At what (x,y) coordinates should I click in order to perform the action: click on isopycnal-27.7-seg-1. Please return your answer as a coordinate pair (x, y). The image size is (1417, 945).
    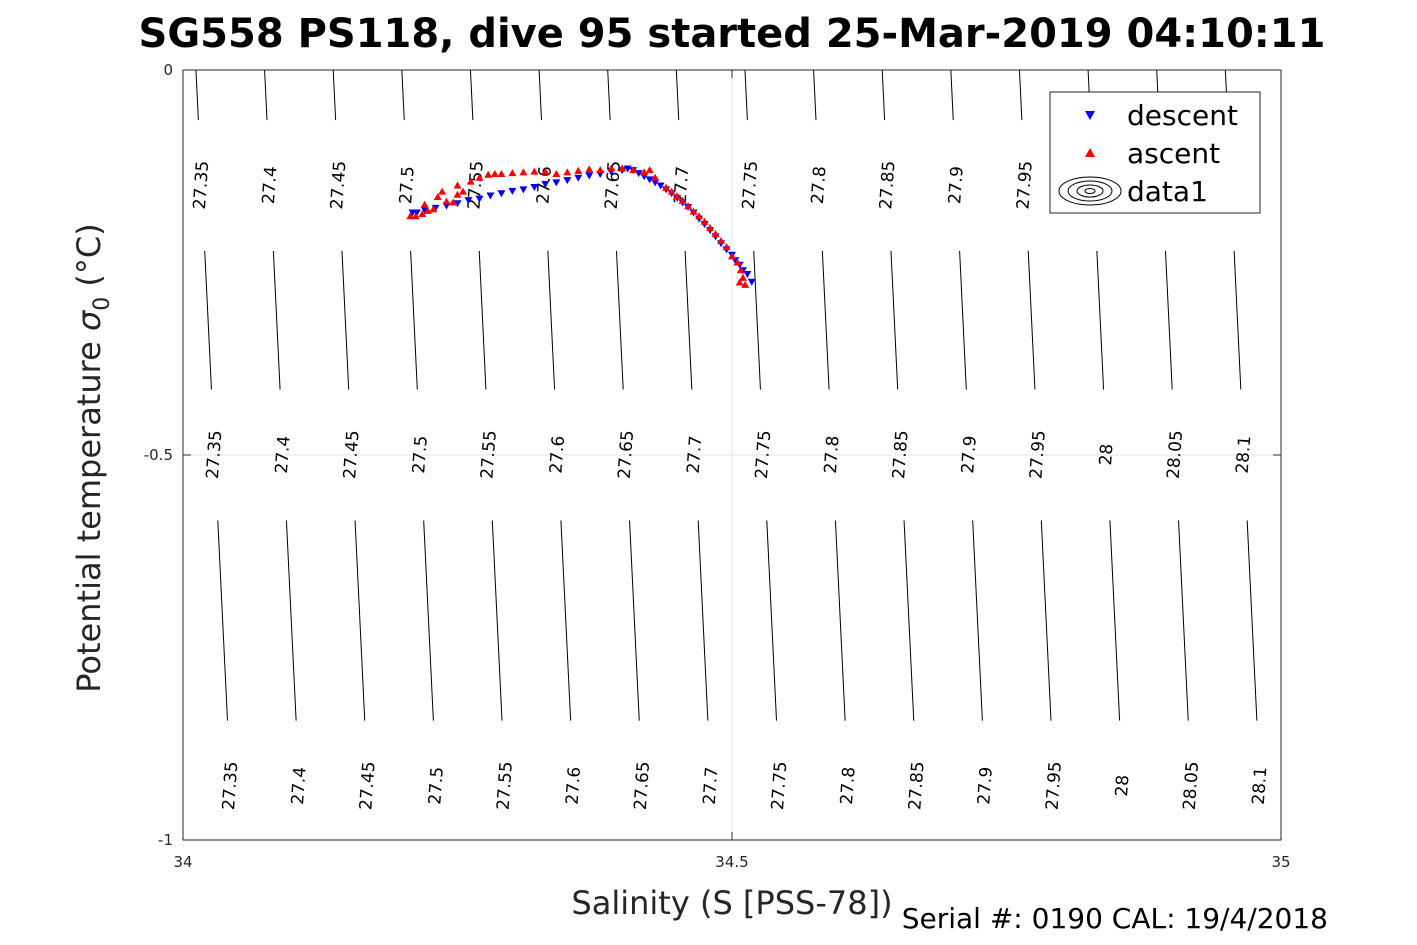
    Looking at the image, I should click on (688, 320).